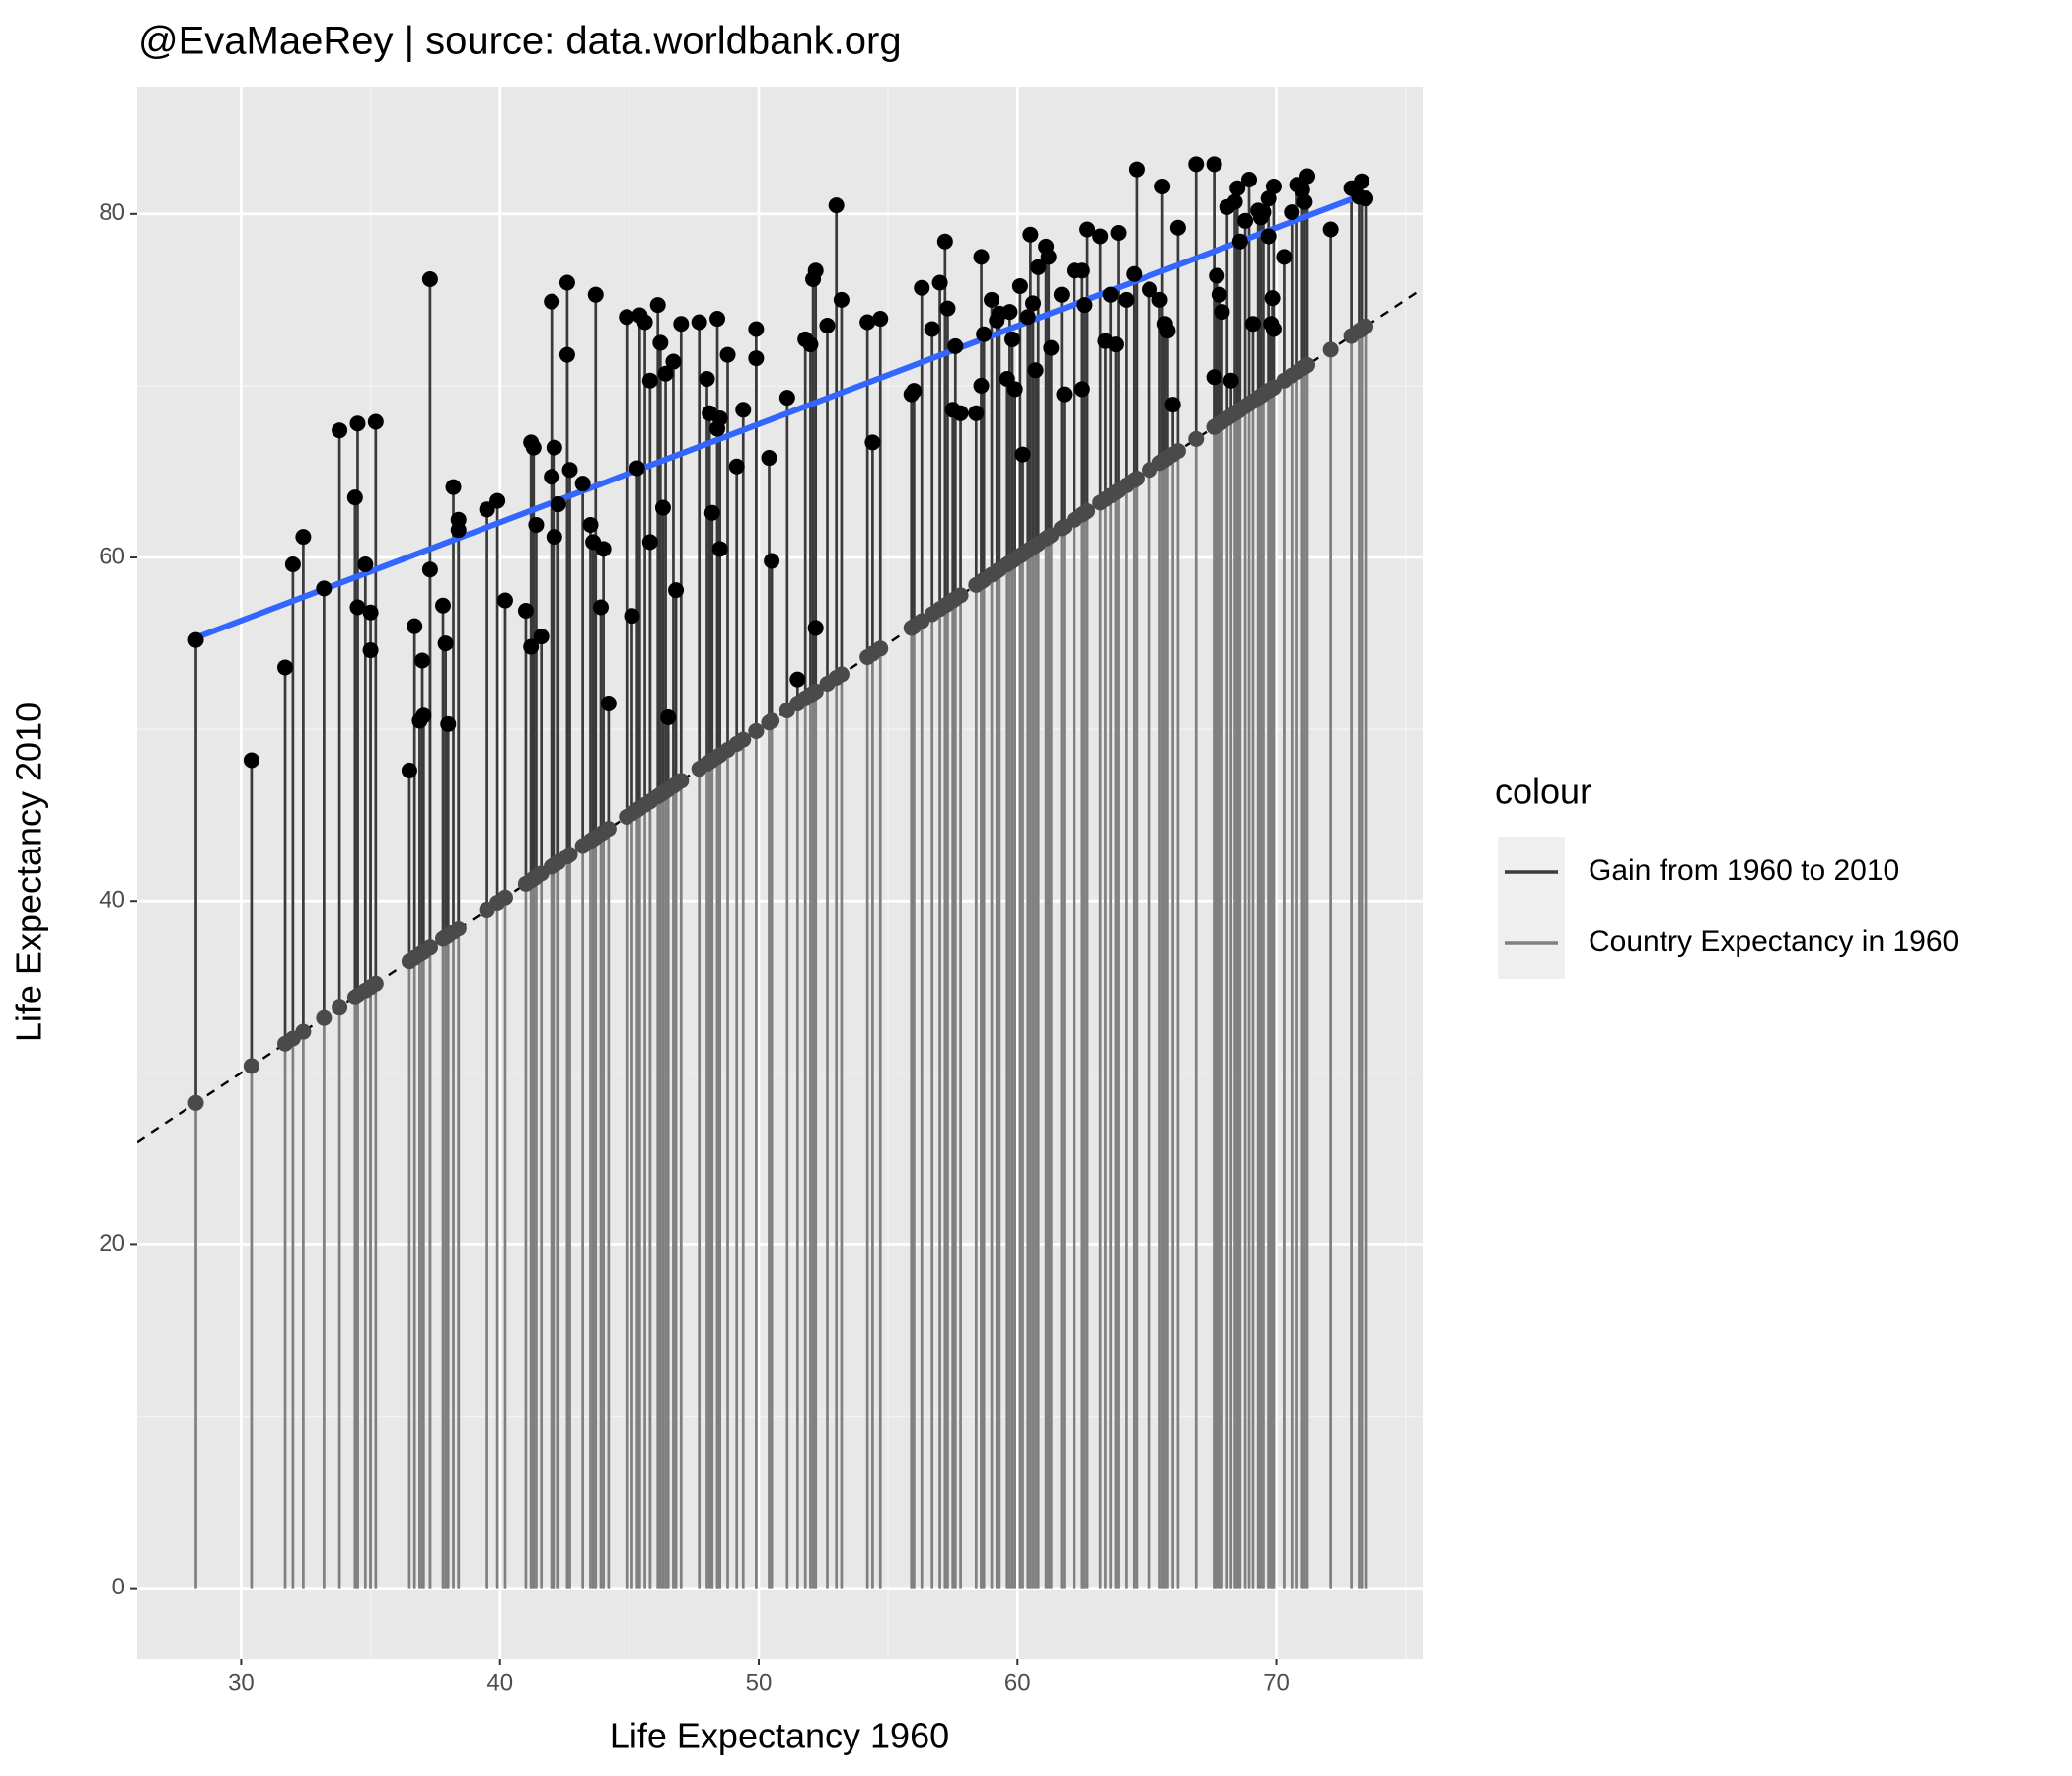 The image size is (2072, 1776). What do you see at coordinates (780, 1736) in the screenshot?
I see `x-axis-title: Life Expectancy 1960` at bounding box center [780, 1736].